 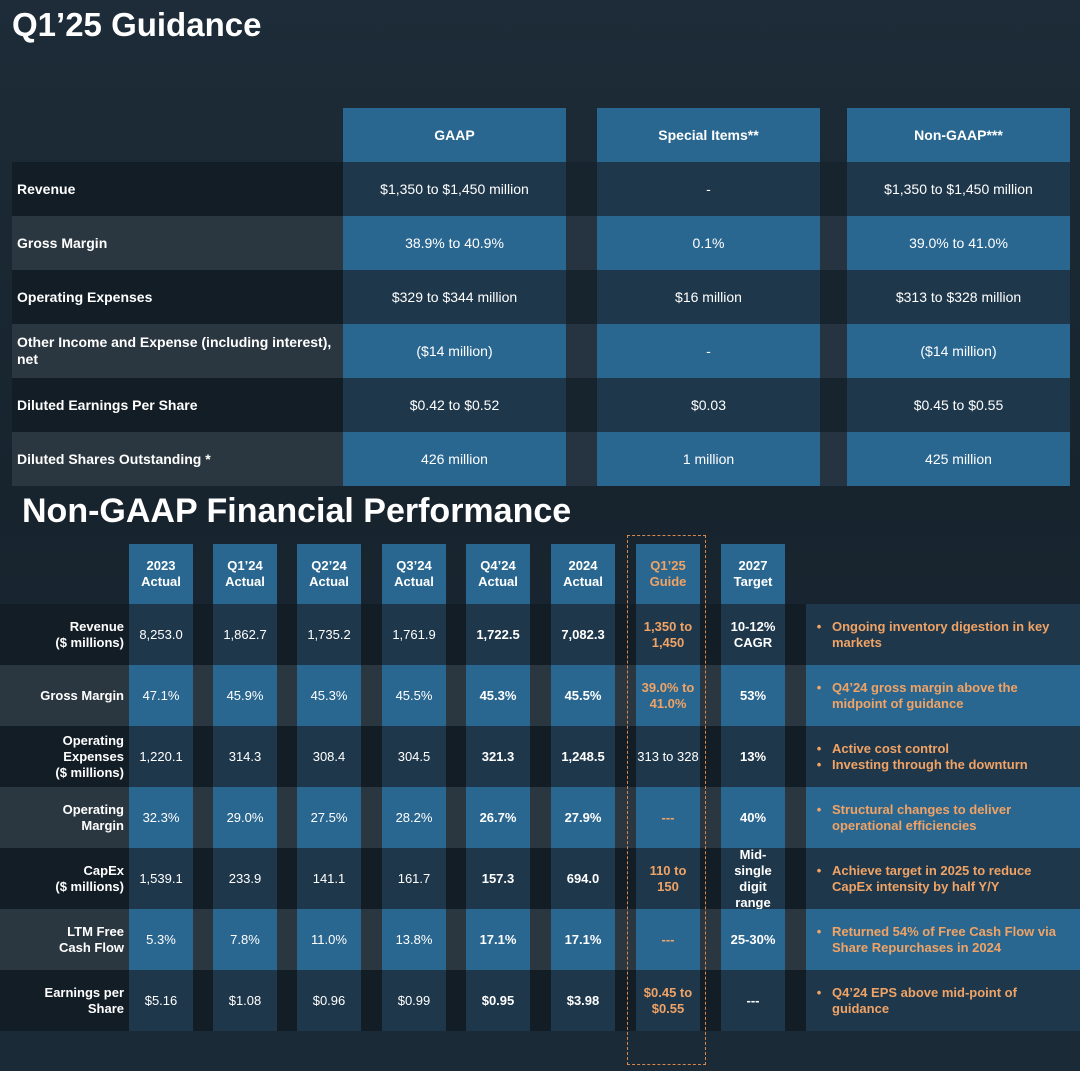 I want to click on guidance-header-row: GAAP Special Items** Non-GAAP***, so click(x=542, y=135).